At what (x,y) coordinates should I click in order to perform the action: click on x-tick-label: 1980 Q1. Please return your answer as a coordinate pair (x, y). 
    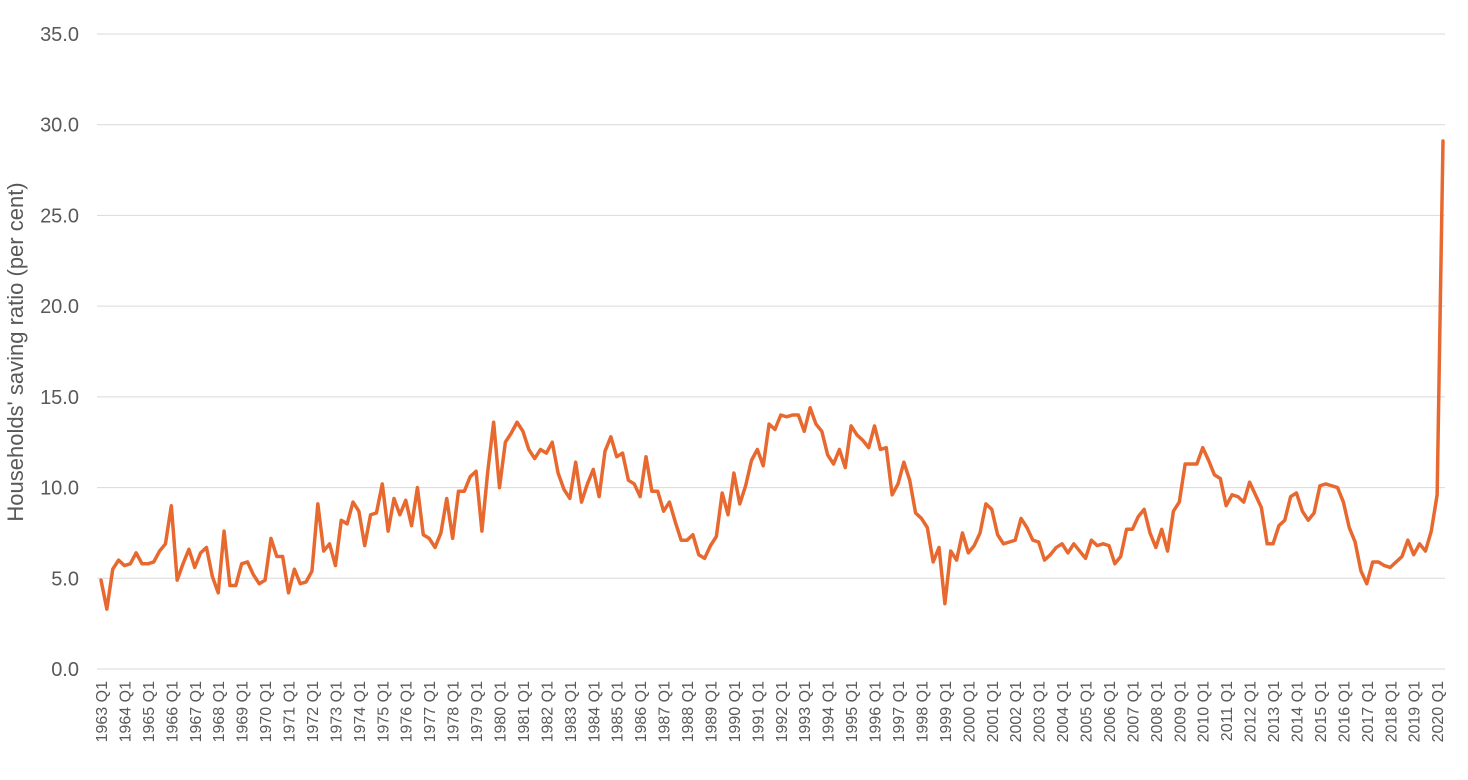
    Looking at the image, I should click on (500, 711).